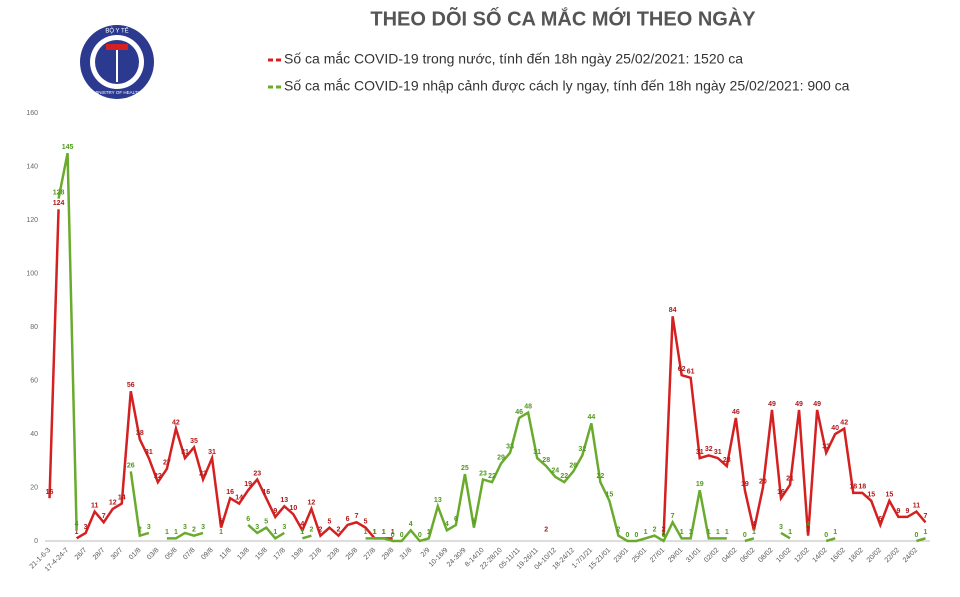 The image size is (960, 597). What do you see at coordinates (426, 553) in the screenshot?
I see `x-tick-label: 2/9` at bounding box center [426, 553].